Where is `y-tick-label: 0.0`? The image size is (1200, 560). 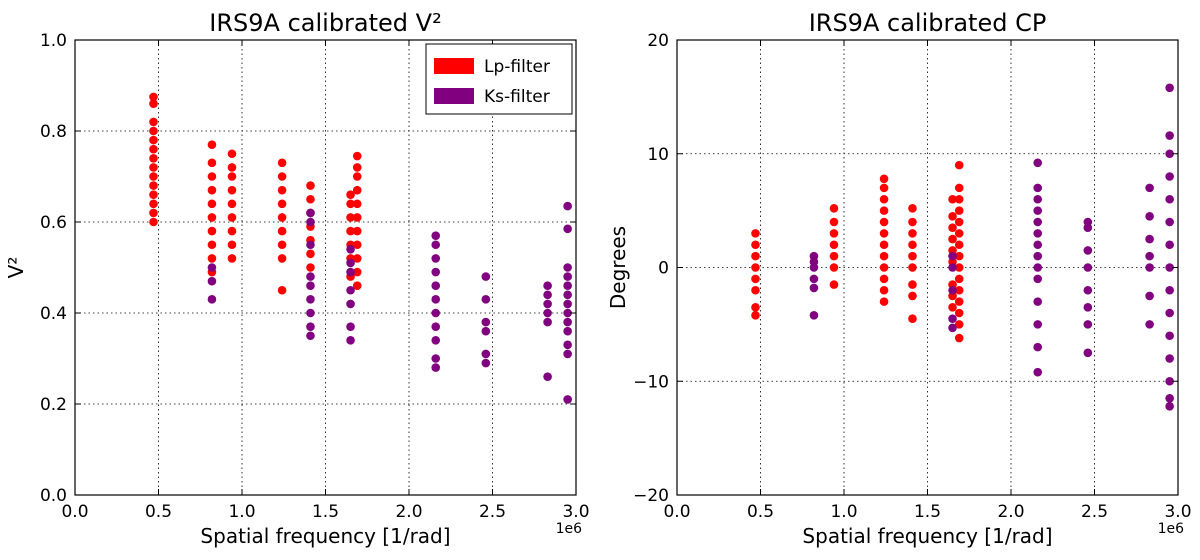 y-tick-label: 0.0 is located at coordinates (53, 496).